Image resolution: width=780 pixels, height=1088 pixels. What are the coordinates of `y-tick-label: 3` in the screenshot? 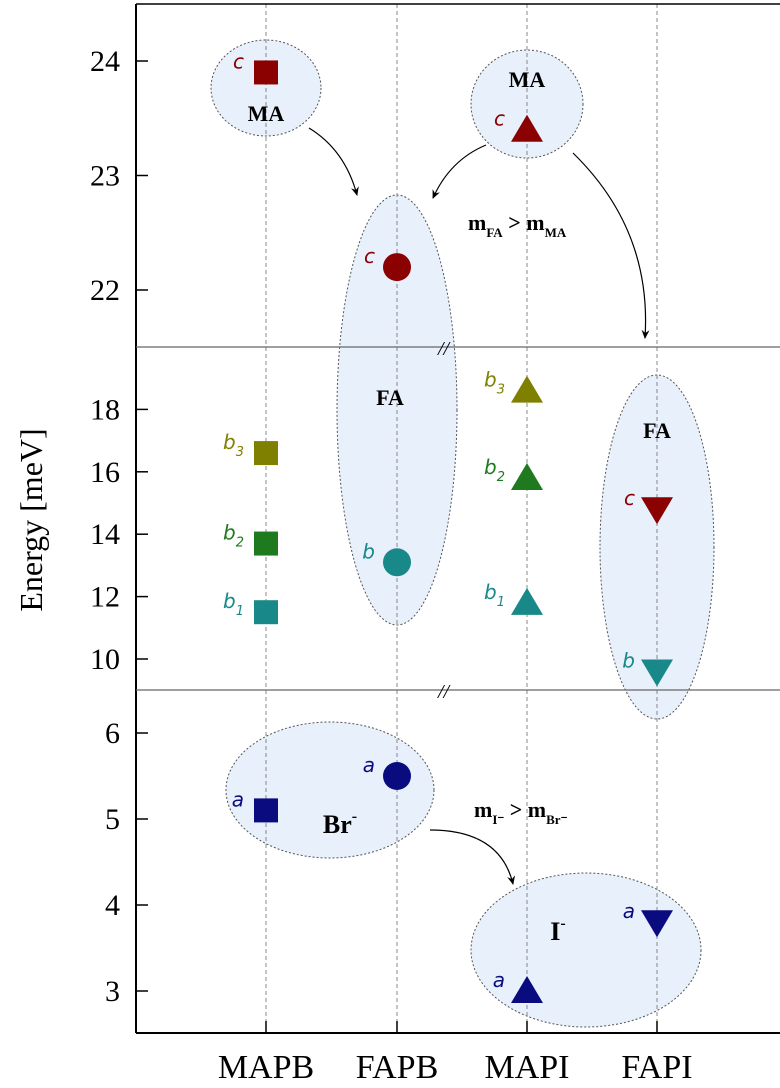 It's located at (112, 991).